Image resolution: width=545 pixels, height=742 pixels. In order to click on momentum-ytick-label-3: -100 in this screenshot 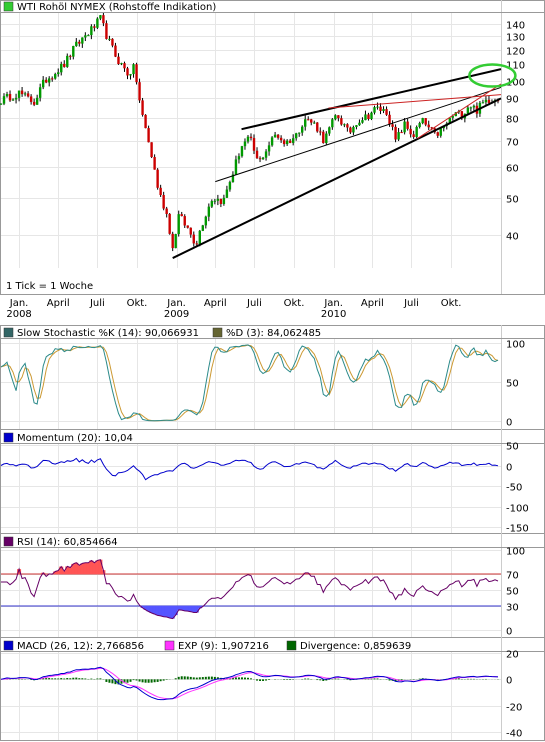, I will do `click(517, 509)`.